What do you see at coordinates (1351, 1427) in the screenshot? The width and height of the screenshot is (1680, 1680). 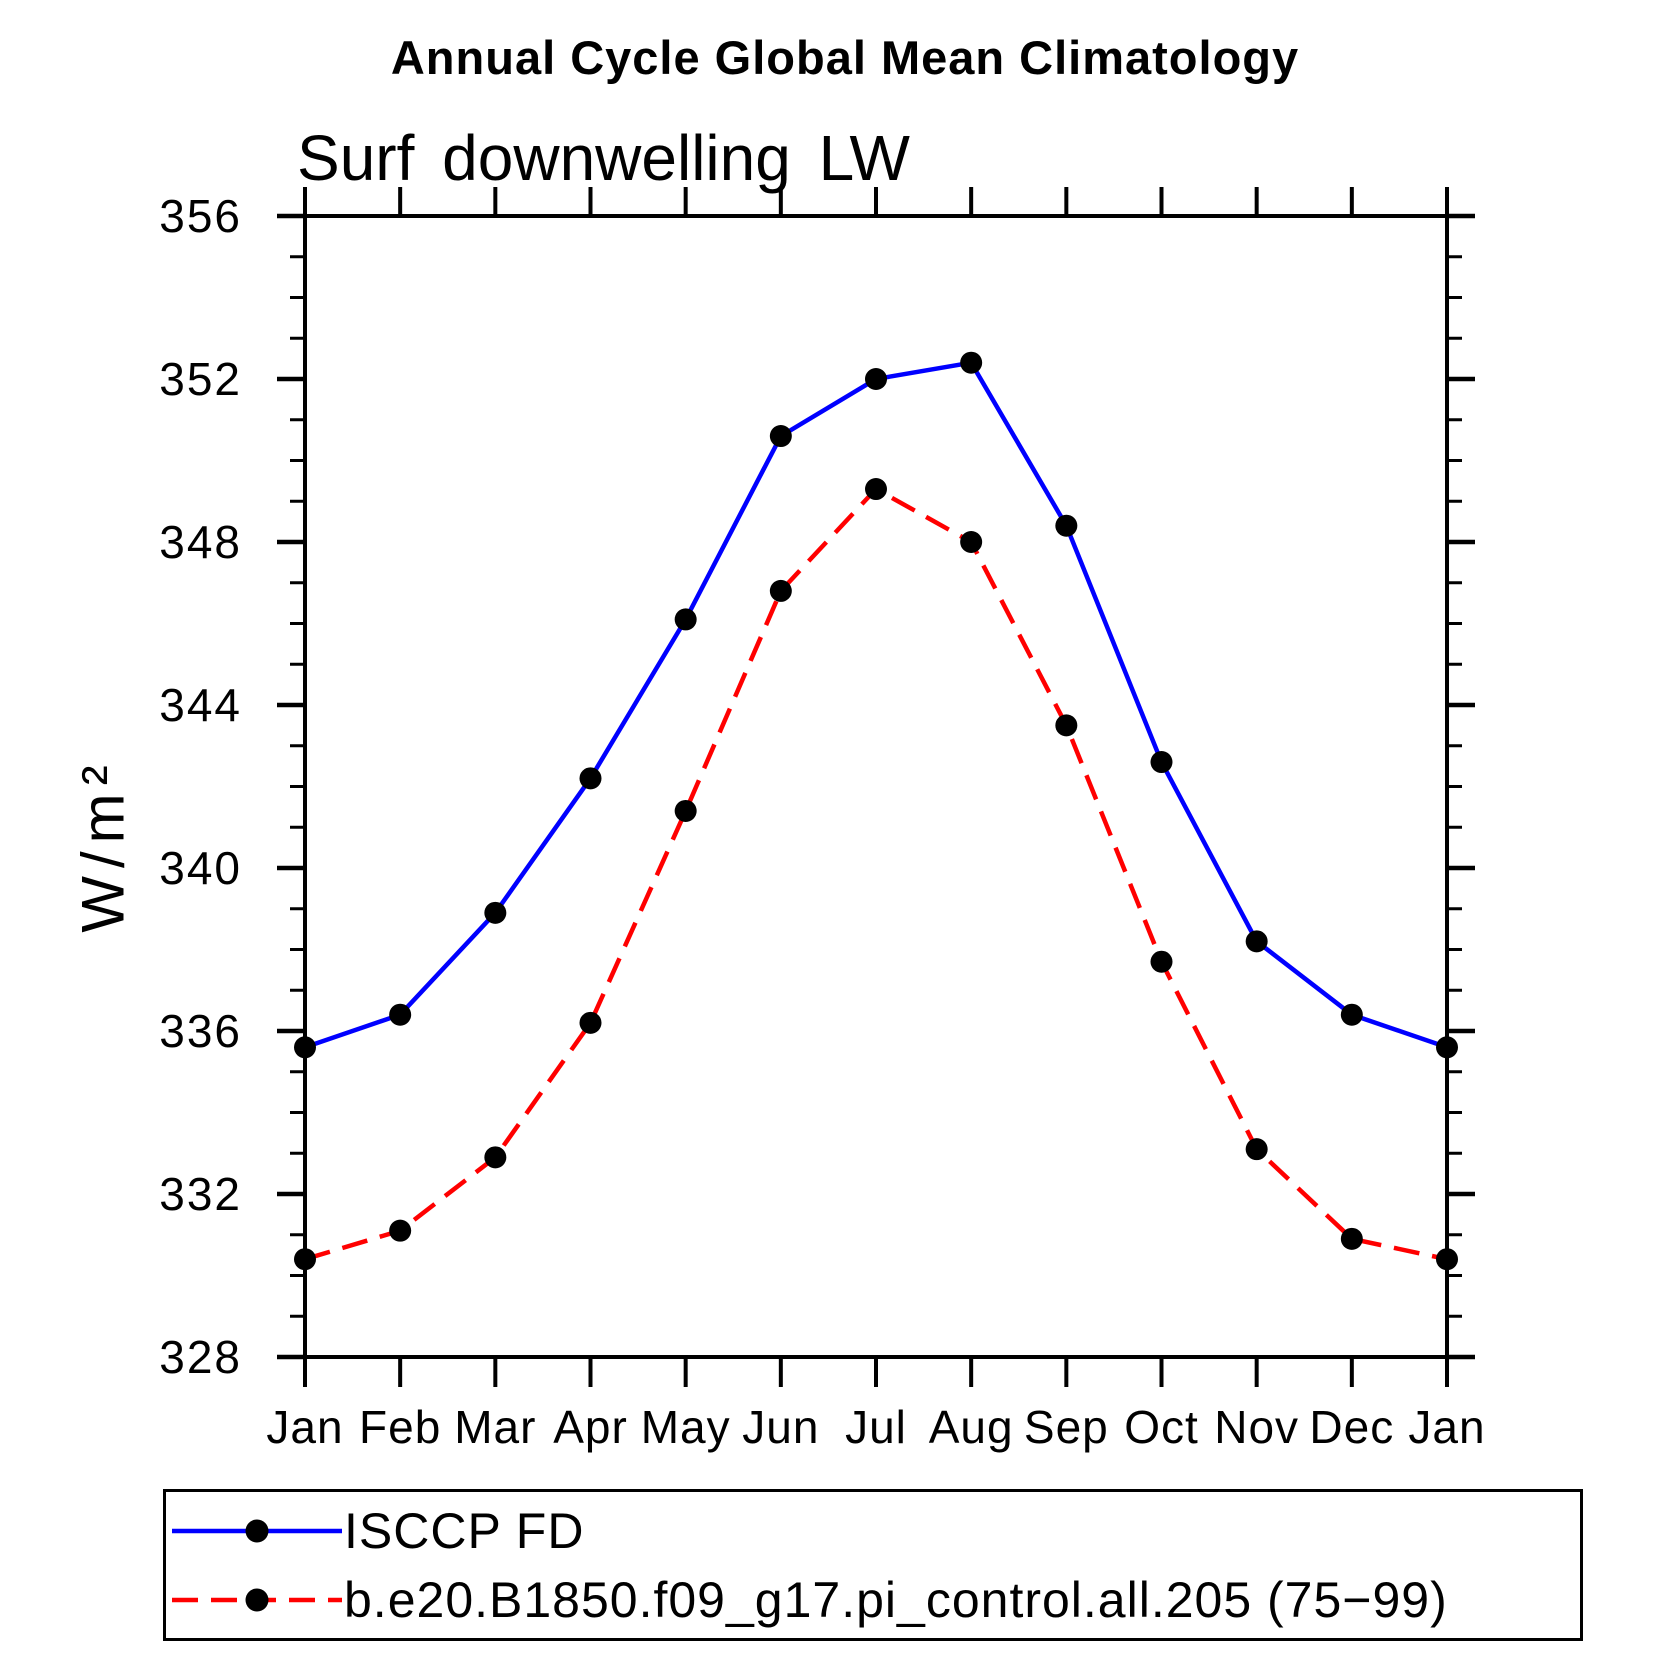 I see `x-tick-label: Dec` at bounding box center [1351, 1427].